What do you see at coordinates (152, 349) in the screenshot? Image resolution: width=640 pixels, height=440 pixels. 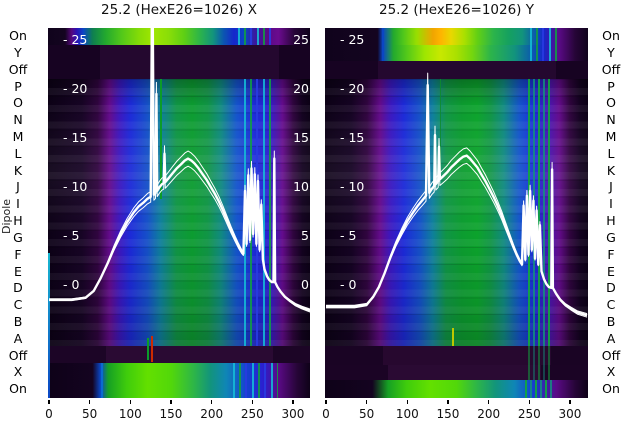 I see `red-tick-stripe` at bounding box center [152, 349].